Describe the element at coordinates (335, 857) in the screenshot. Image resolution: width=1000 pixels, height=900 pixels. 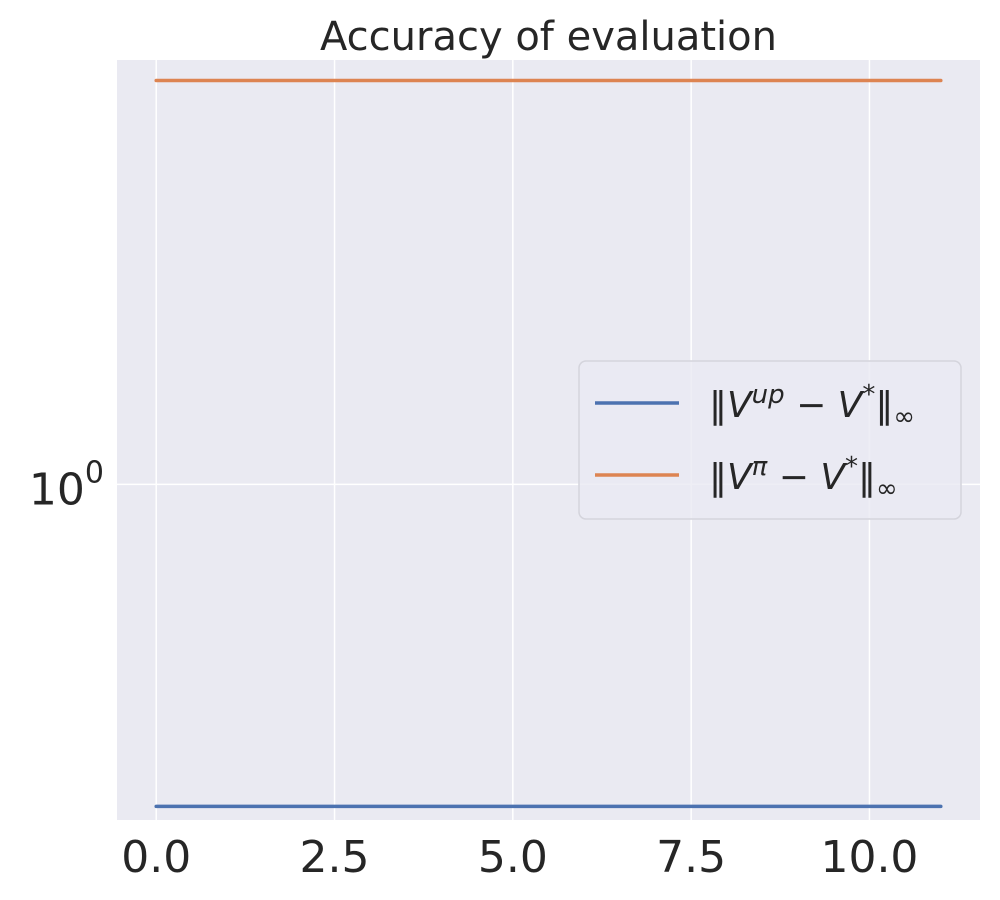
I see `x-tick-label: 2.5` at that location.